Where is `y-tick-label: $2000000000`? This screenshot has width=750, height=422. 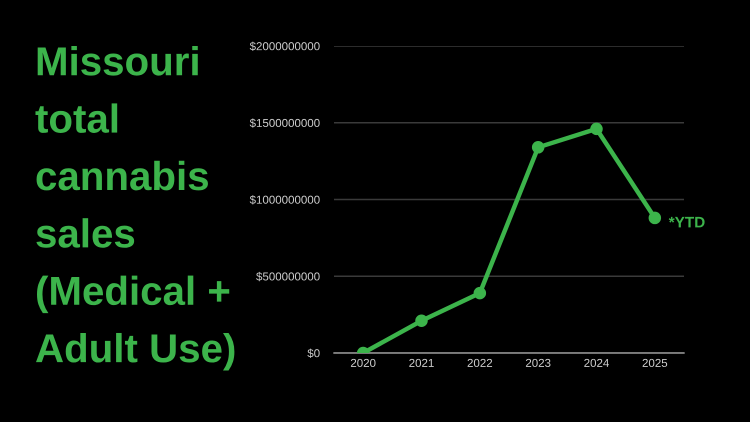 y-tick-label: $2000000000 is located at coordinates (285, 46).